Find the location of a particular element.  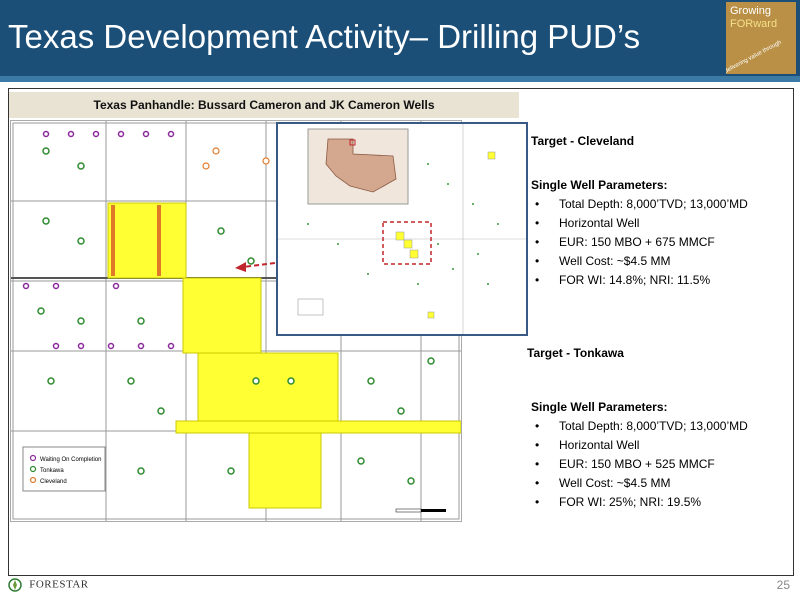

legend-swatch-tonkawa is located at coordinates (33, 469).